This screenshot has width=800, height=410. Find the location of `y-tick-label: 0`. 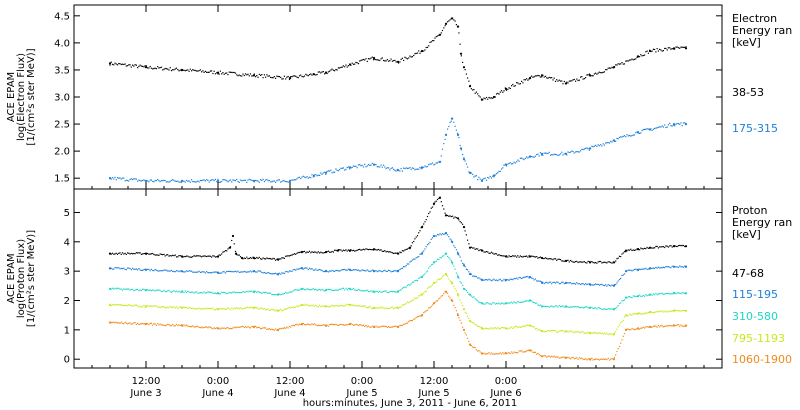

y-tick-label: 0 is located at coordinates (67, 360).